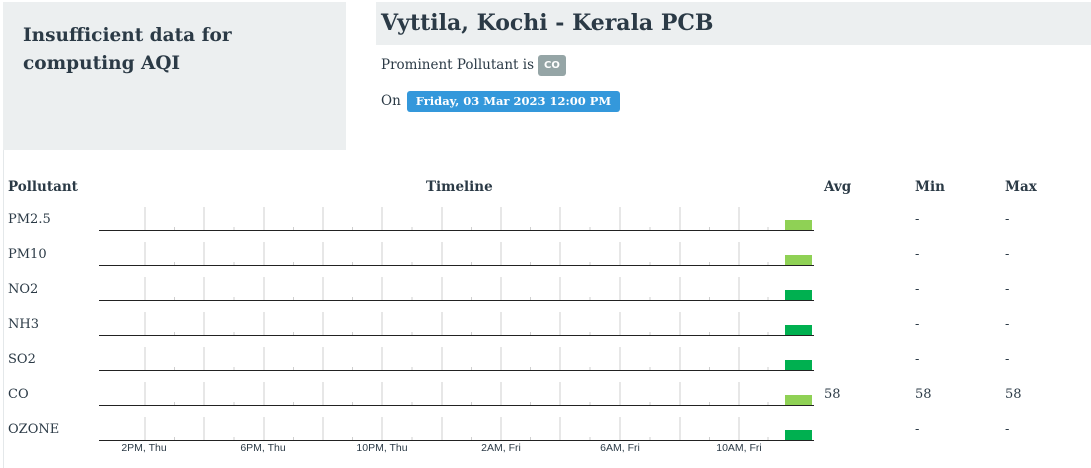 This screenshot has height=468, width=1091. I want to click on pollutant-name: PM2.5, so click(29, 219).